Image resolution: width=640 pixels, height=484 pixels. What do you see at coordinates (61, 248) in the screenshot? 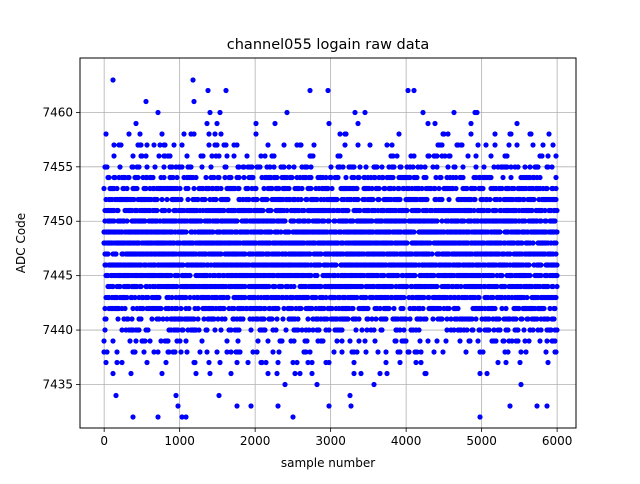
I see `y-axis-ticks: 7435 7440 7445 7450 7455 7460` at bounding box center [61, 248].